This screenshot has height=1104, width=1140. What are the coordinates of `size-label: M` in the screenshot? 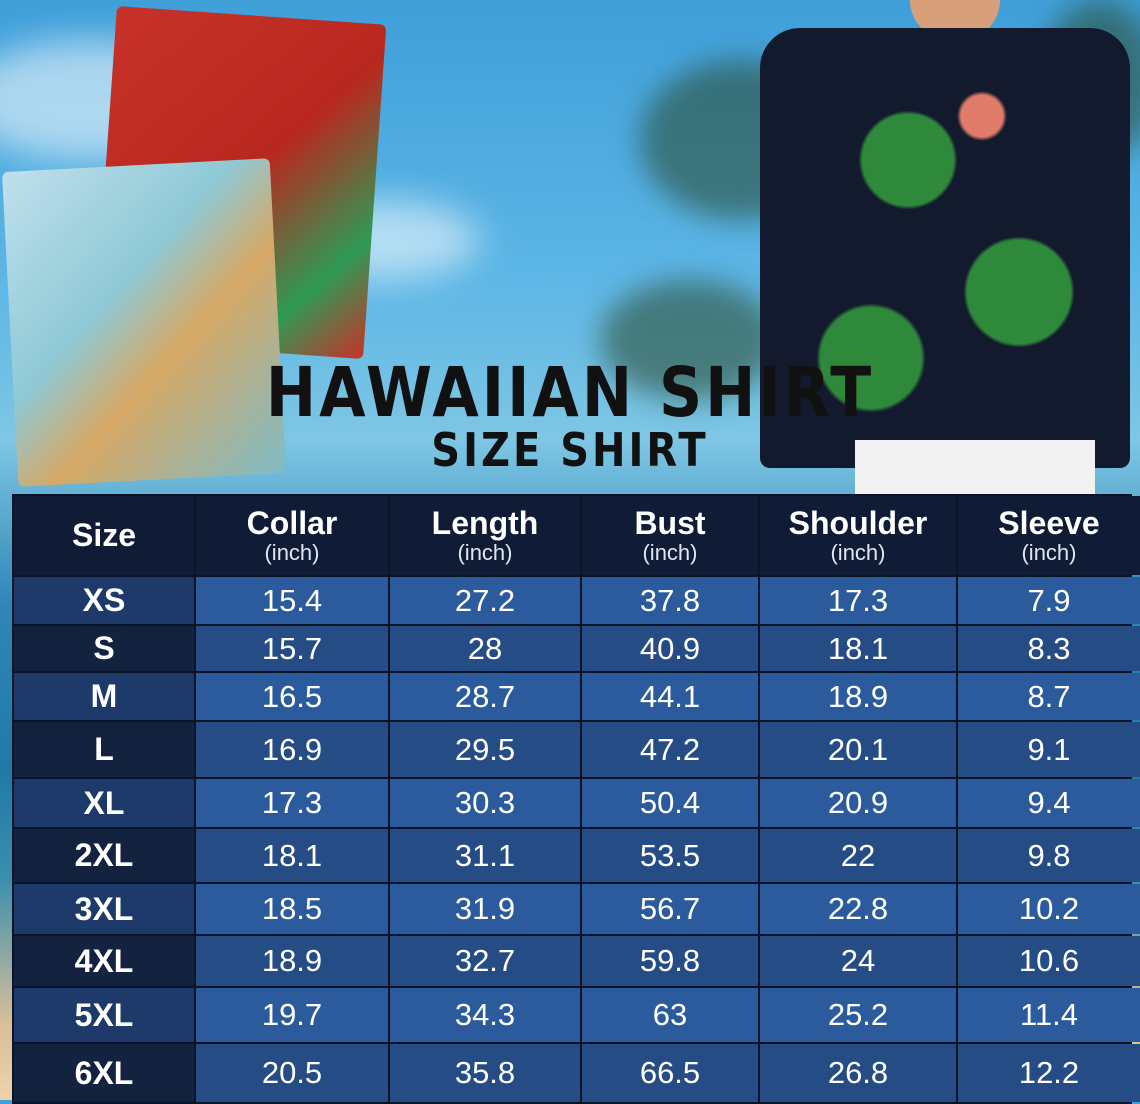 It's located at (104, 696).